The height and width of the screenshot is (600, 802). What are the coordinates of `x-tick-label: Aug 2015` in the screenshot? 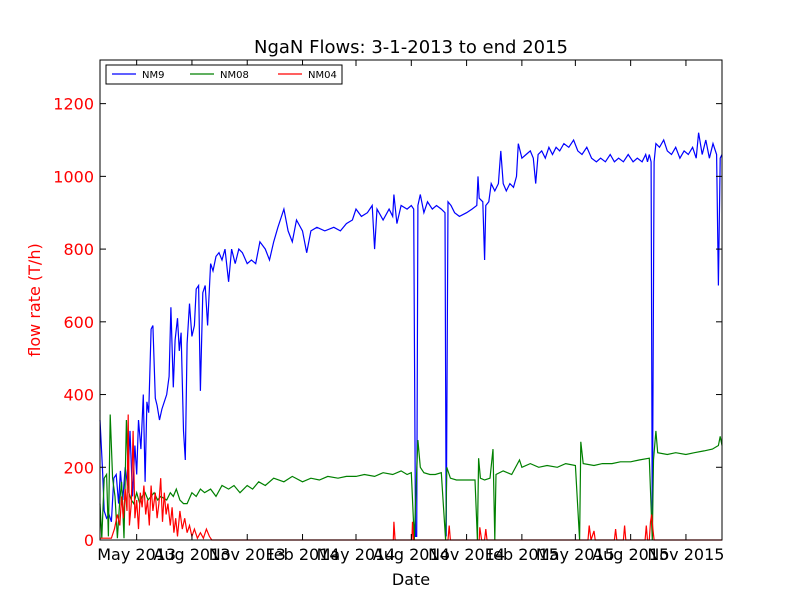 It's located at (630, 554).